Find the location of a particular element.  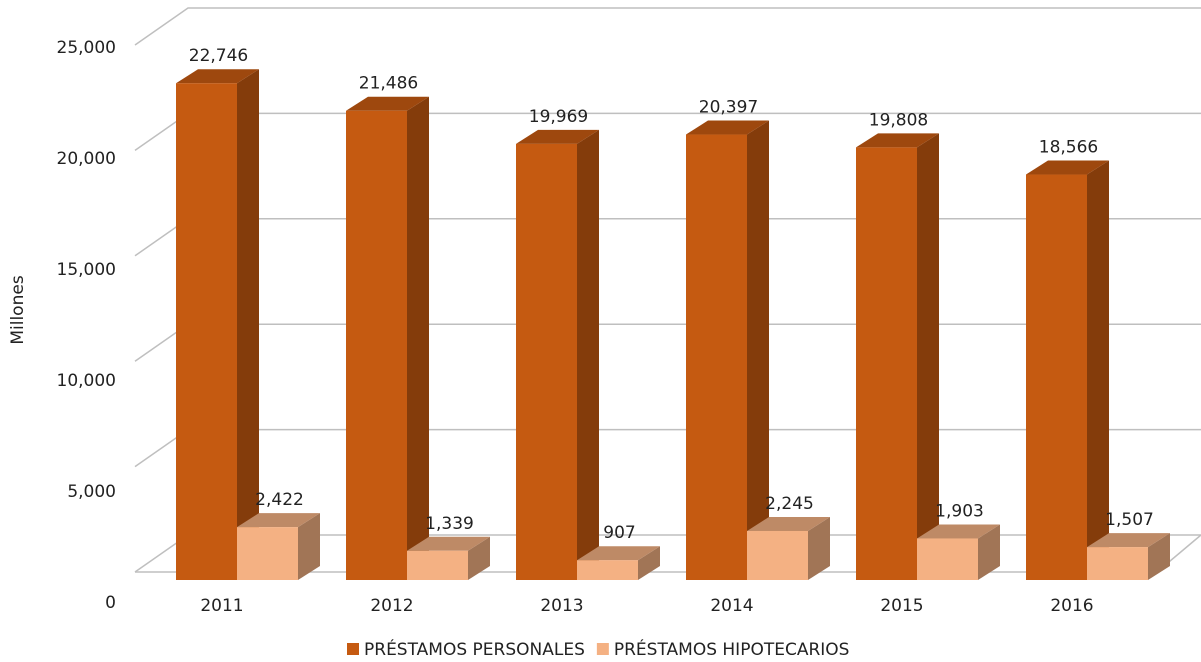

x-tick-label: 2014 is located at coordinates (731, 606).